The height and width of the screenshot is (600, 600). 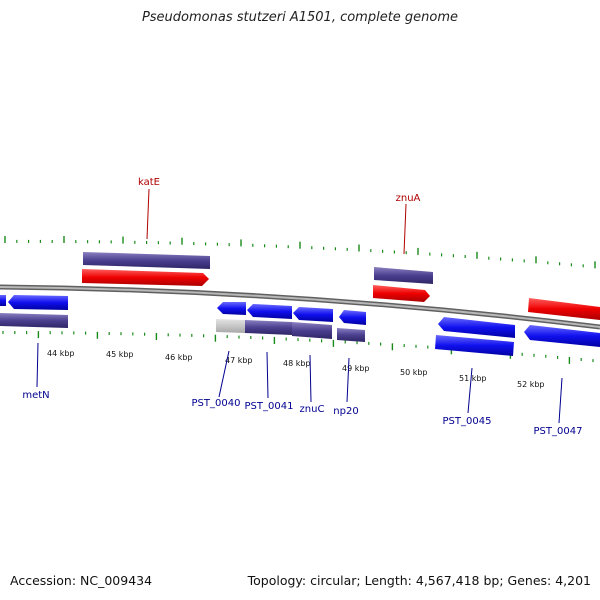 I want to click on tick-label-52: 52 kbp, so click(x=531, y=384).